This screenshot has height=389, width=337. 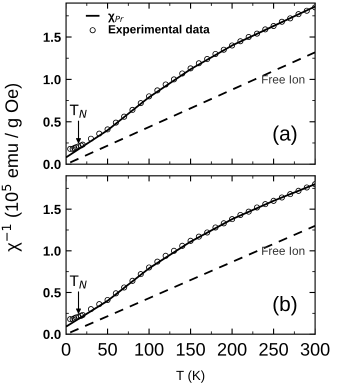 I want to click on x-axis-title: T (K), so click(x=190, y=376).